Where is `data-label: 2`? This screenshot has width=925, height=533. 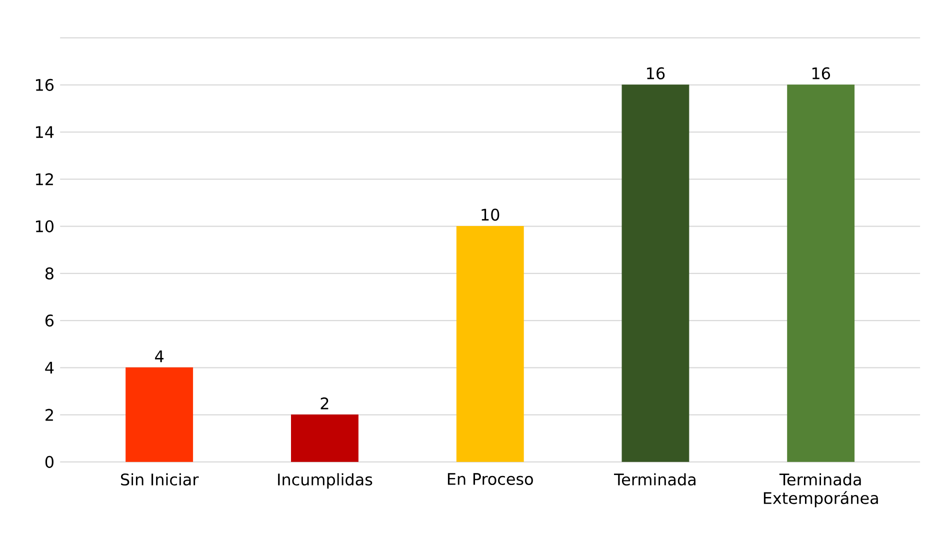 data-label: 2 is located at coordinates (324, 403).